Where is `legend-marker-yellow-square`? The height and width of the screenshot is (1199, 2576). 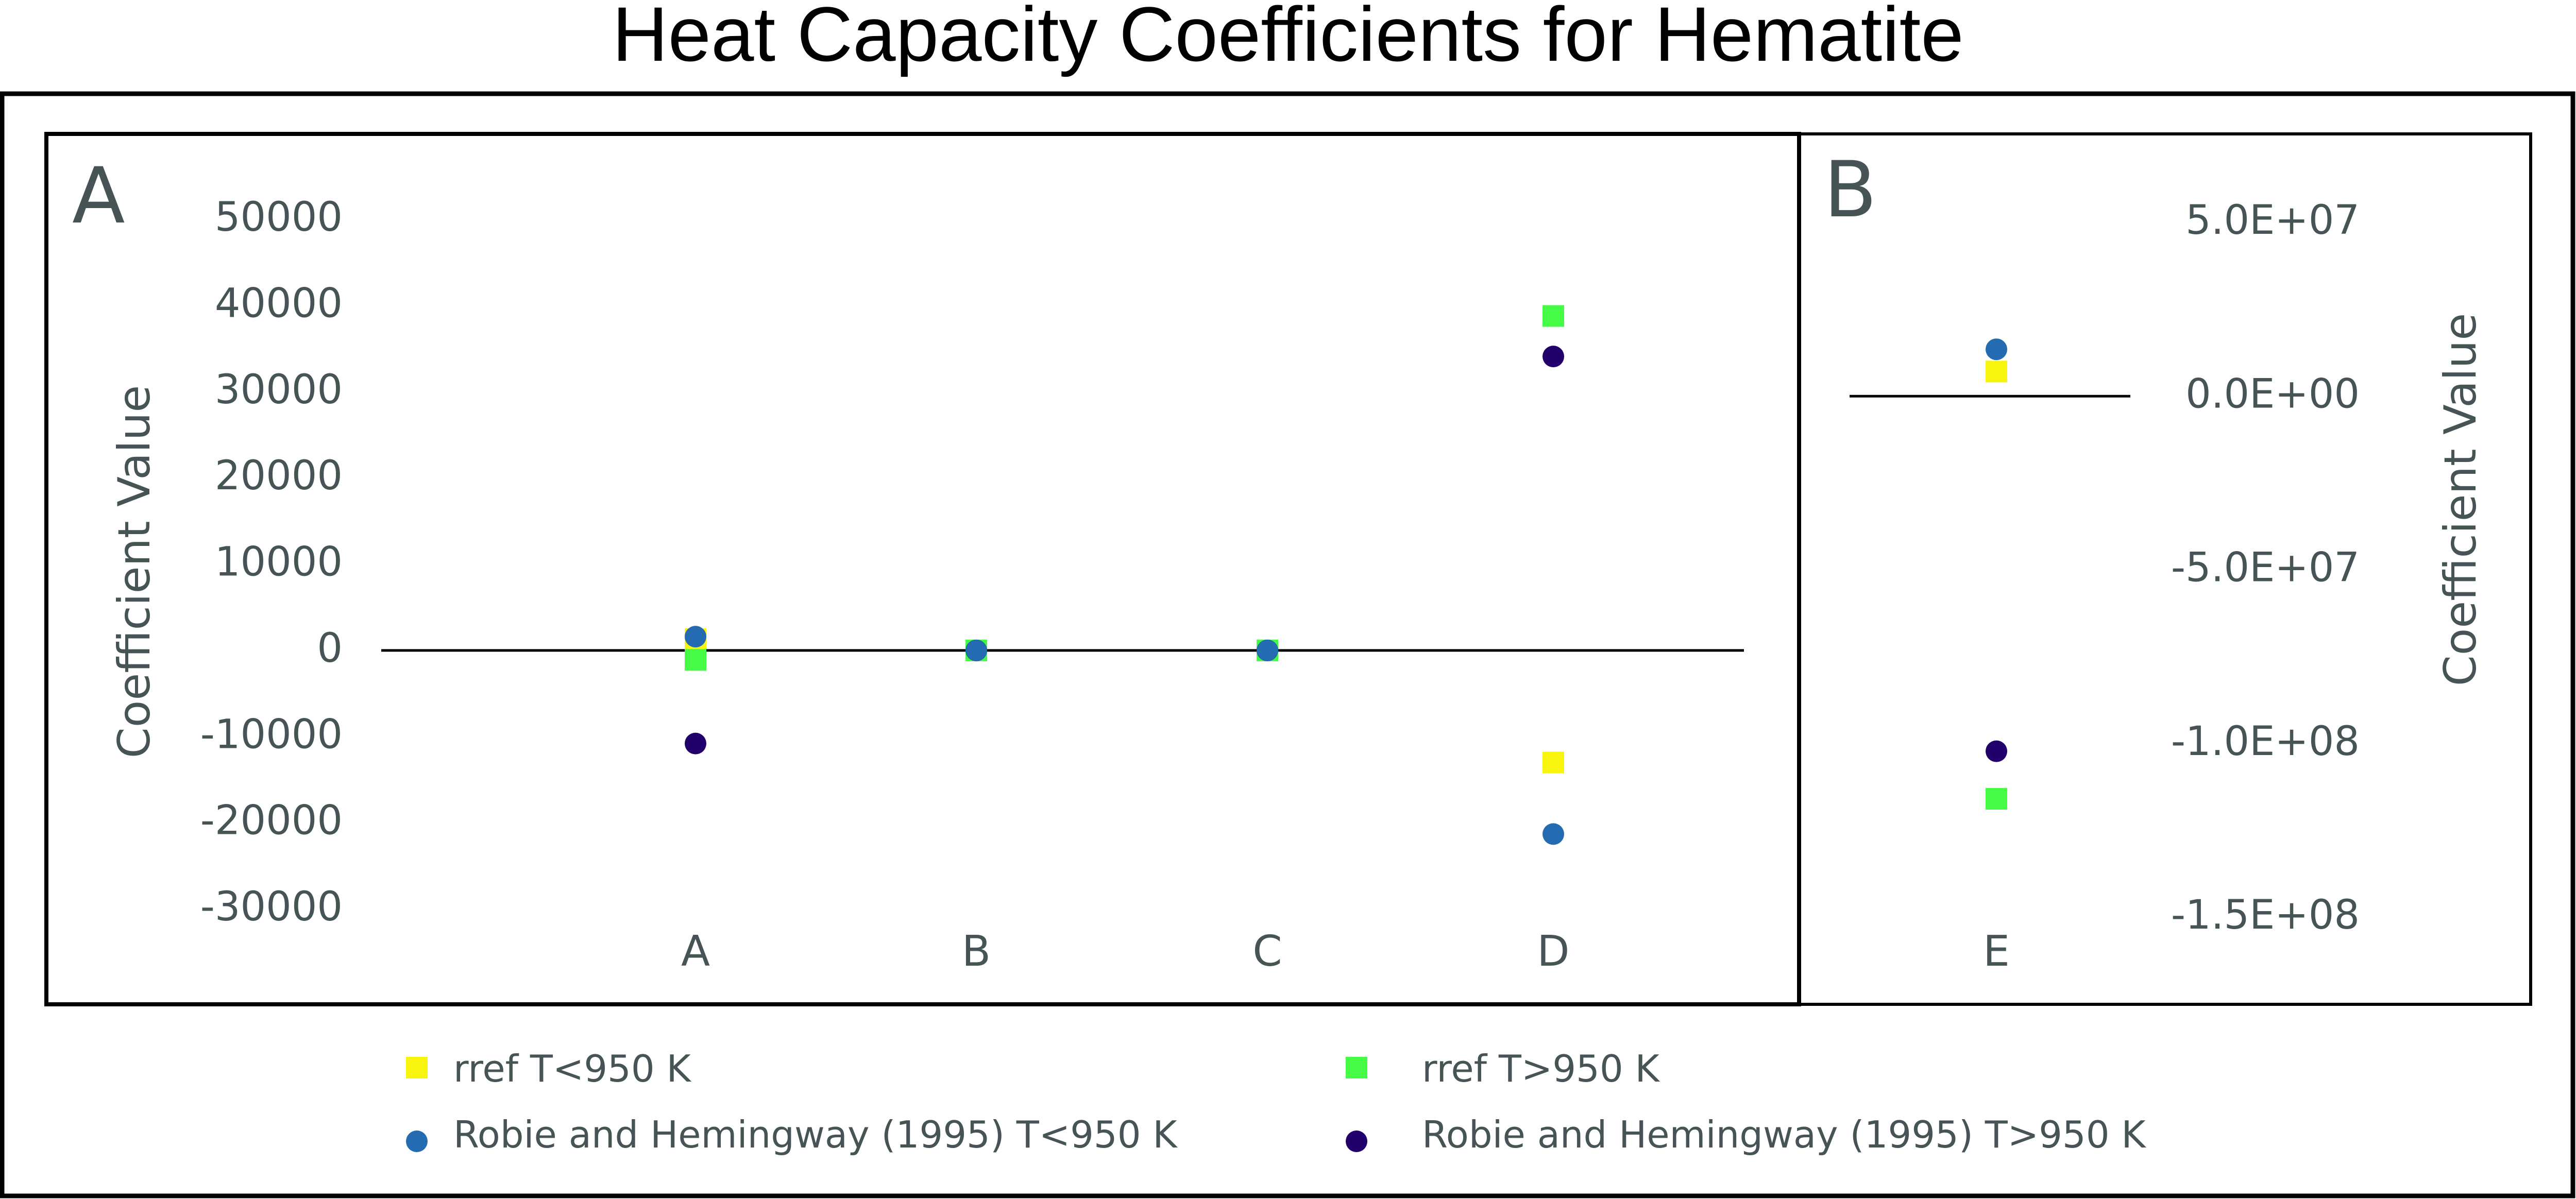
legend-marker-yellow-square is located at coordinates (417, 1067).